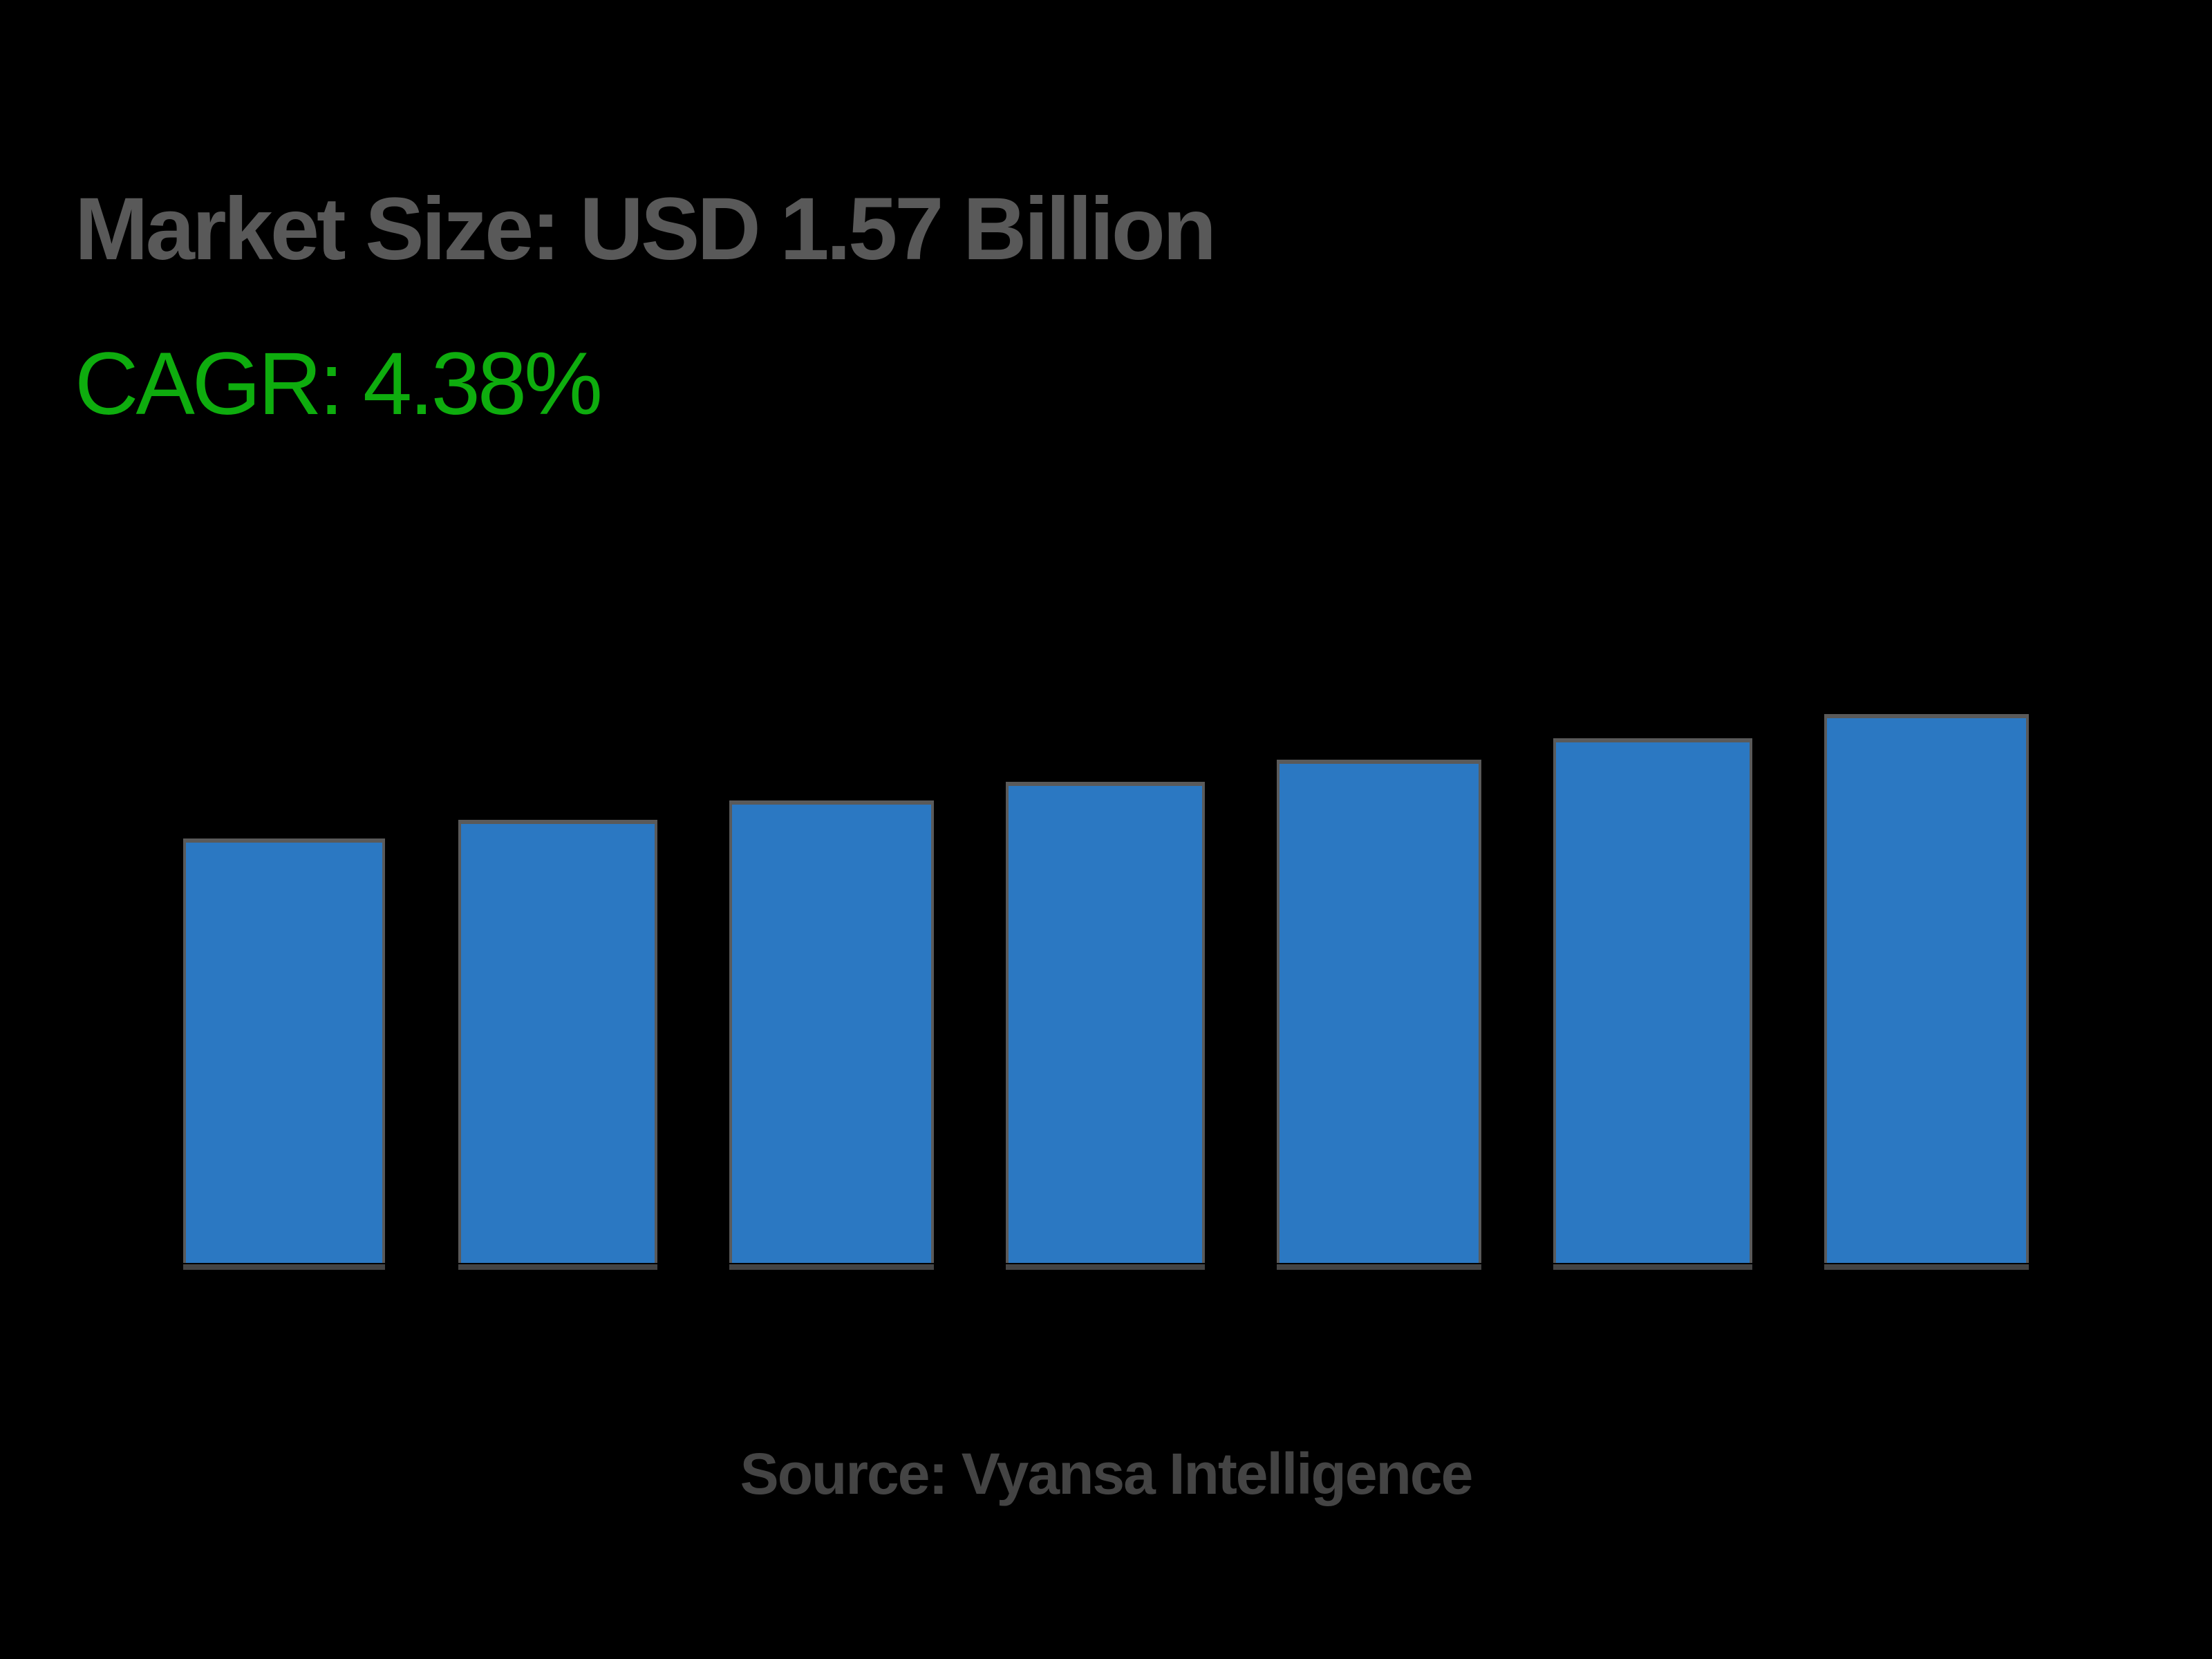 This screenshot has height=1659, width=2212. Describe the element at coordinates (339, 384) in the screenshot. I see `cagr-subtitle: CAGR: 4.38%` at that location.